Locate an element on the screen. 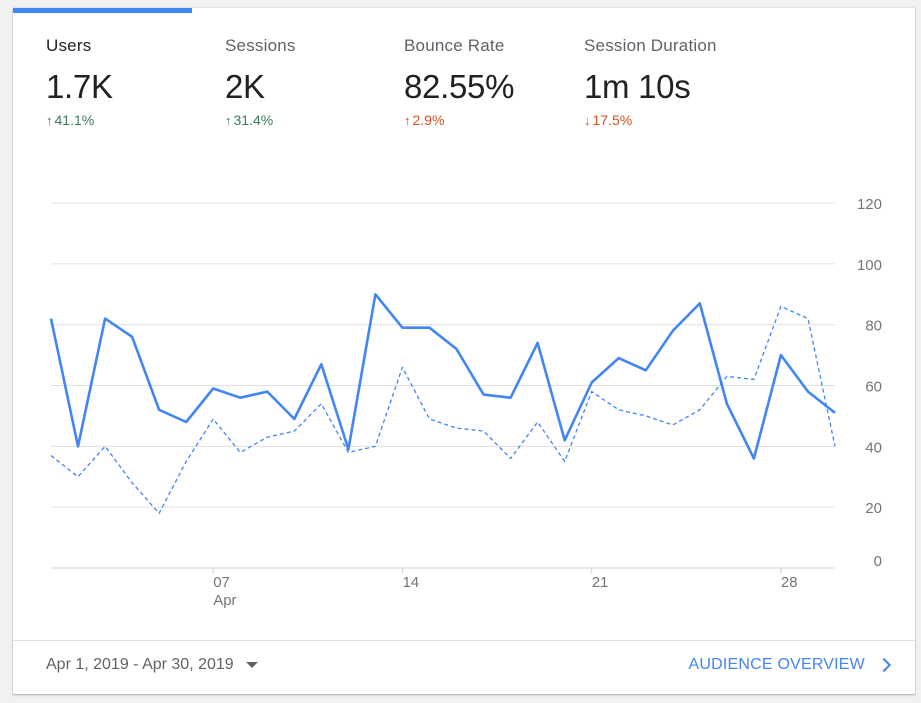 Image resolution: width=921 pixels, height=703 pixels. metric-change-value: 31.4% is located at coordinates (253, 120).